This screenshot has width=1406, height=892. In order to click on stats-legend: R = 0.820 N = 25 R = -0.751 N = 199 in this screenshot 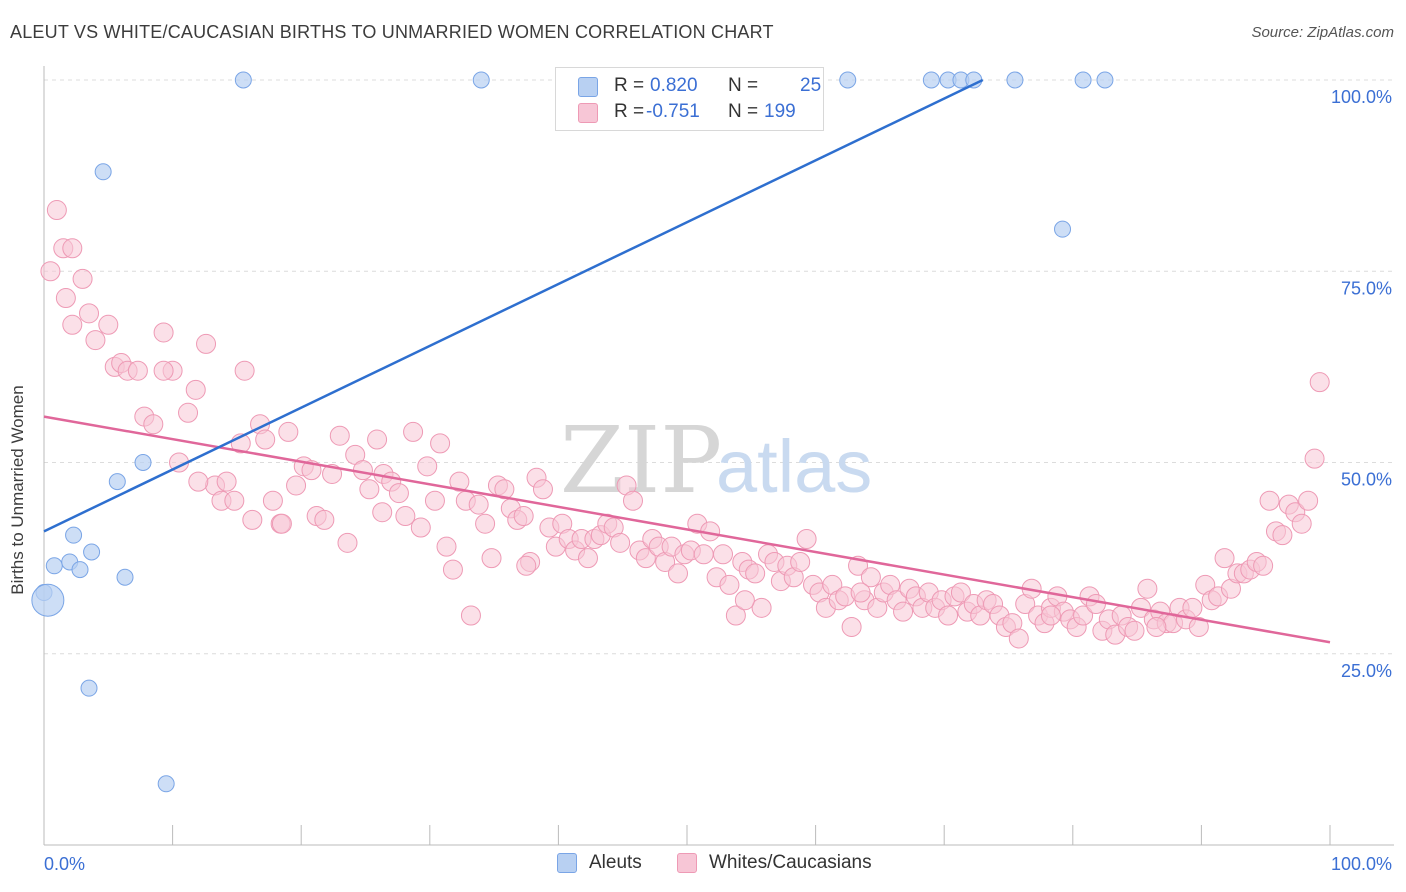, I will do `click(689, 99)`.